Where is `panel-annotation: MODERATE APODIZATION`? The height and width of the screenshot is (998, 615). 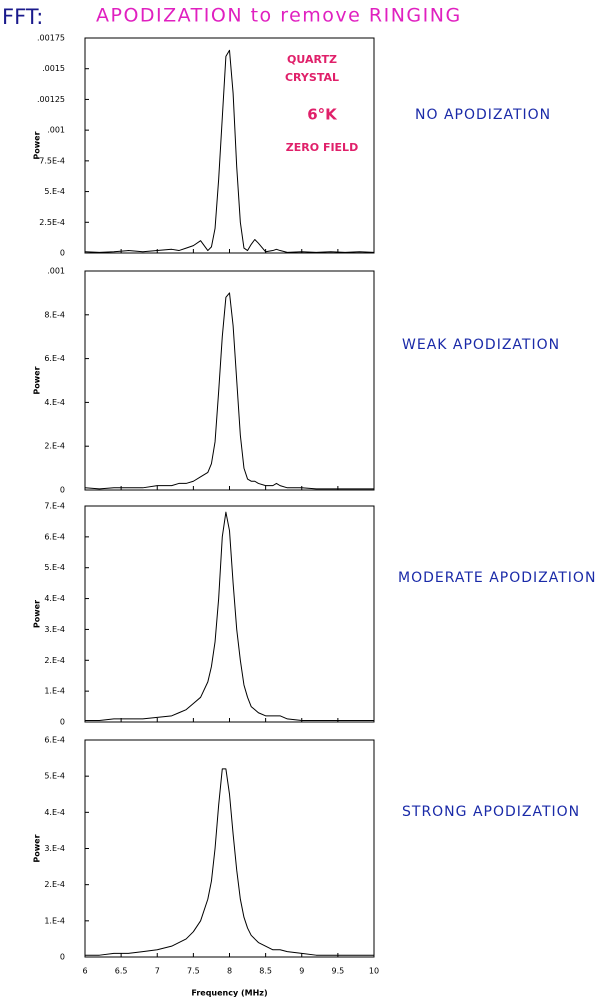
panel-annotation: MODERATE APODIZATION is located at coordinates (497, 578).